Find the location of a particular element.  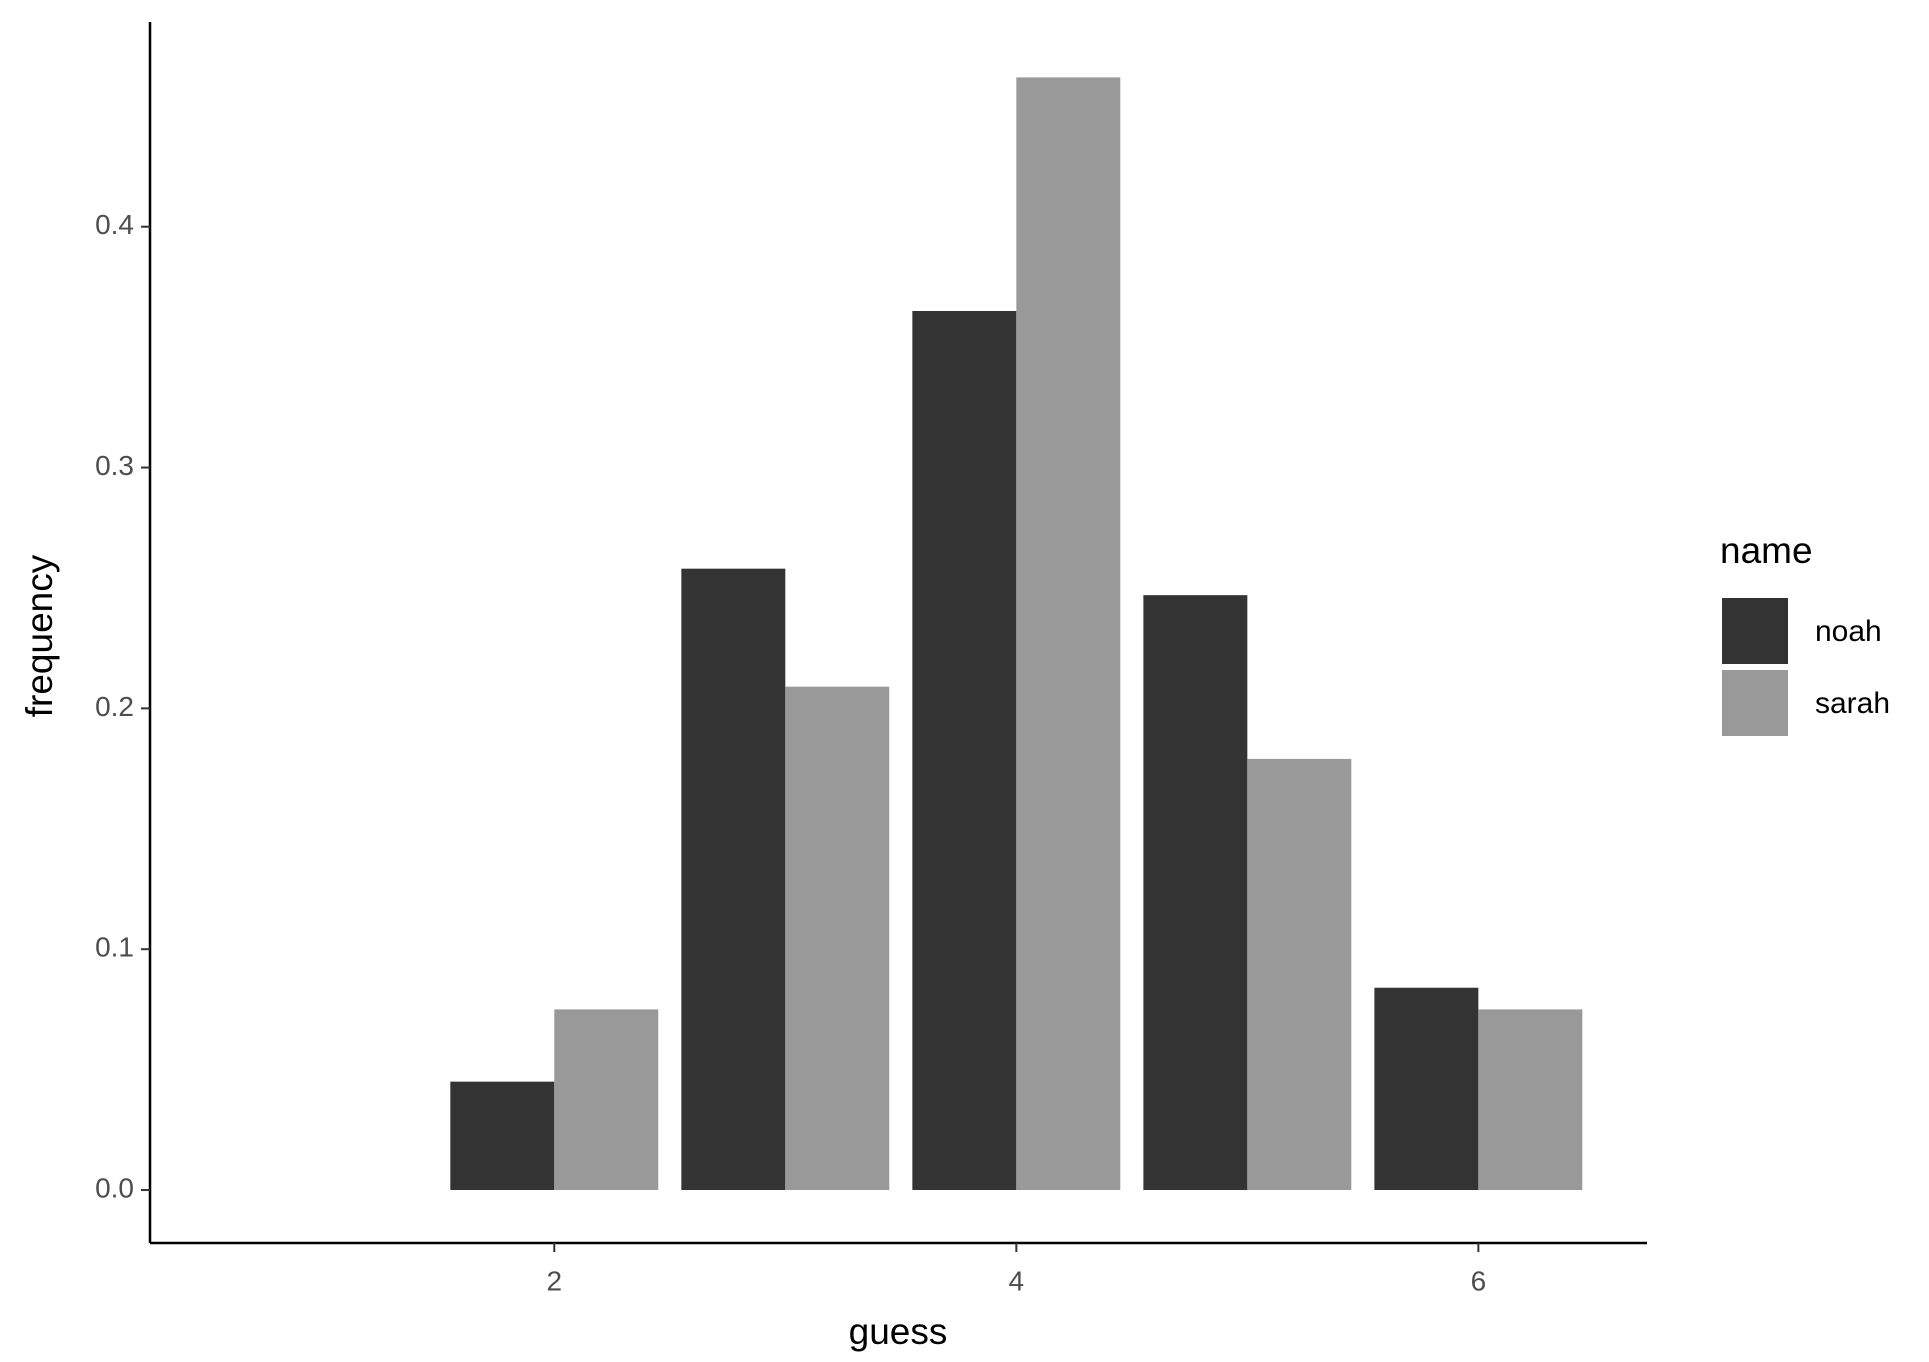

y-tick-label: 0.1 is located at coordinates (114, 947).